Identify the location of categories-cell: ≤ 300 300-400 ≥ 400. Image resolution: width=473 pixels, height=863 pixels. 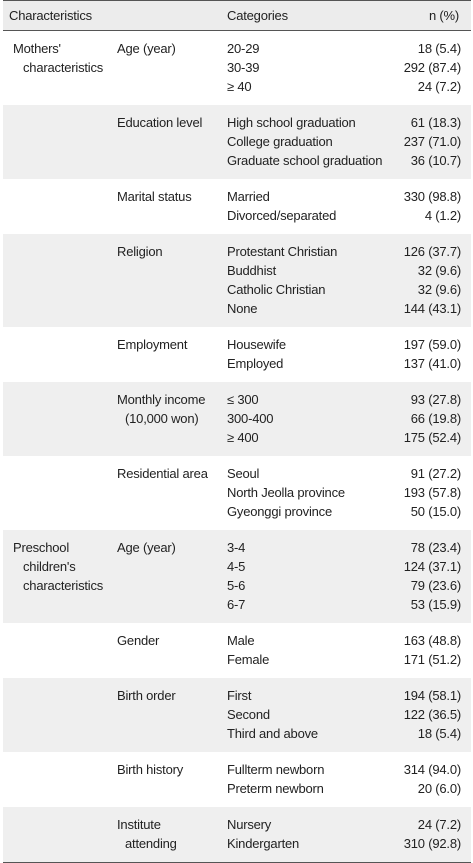
(308, 419).